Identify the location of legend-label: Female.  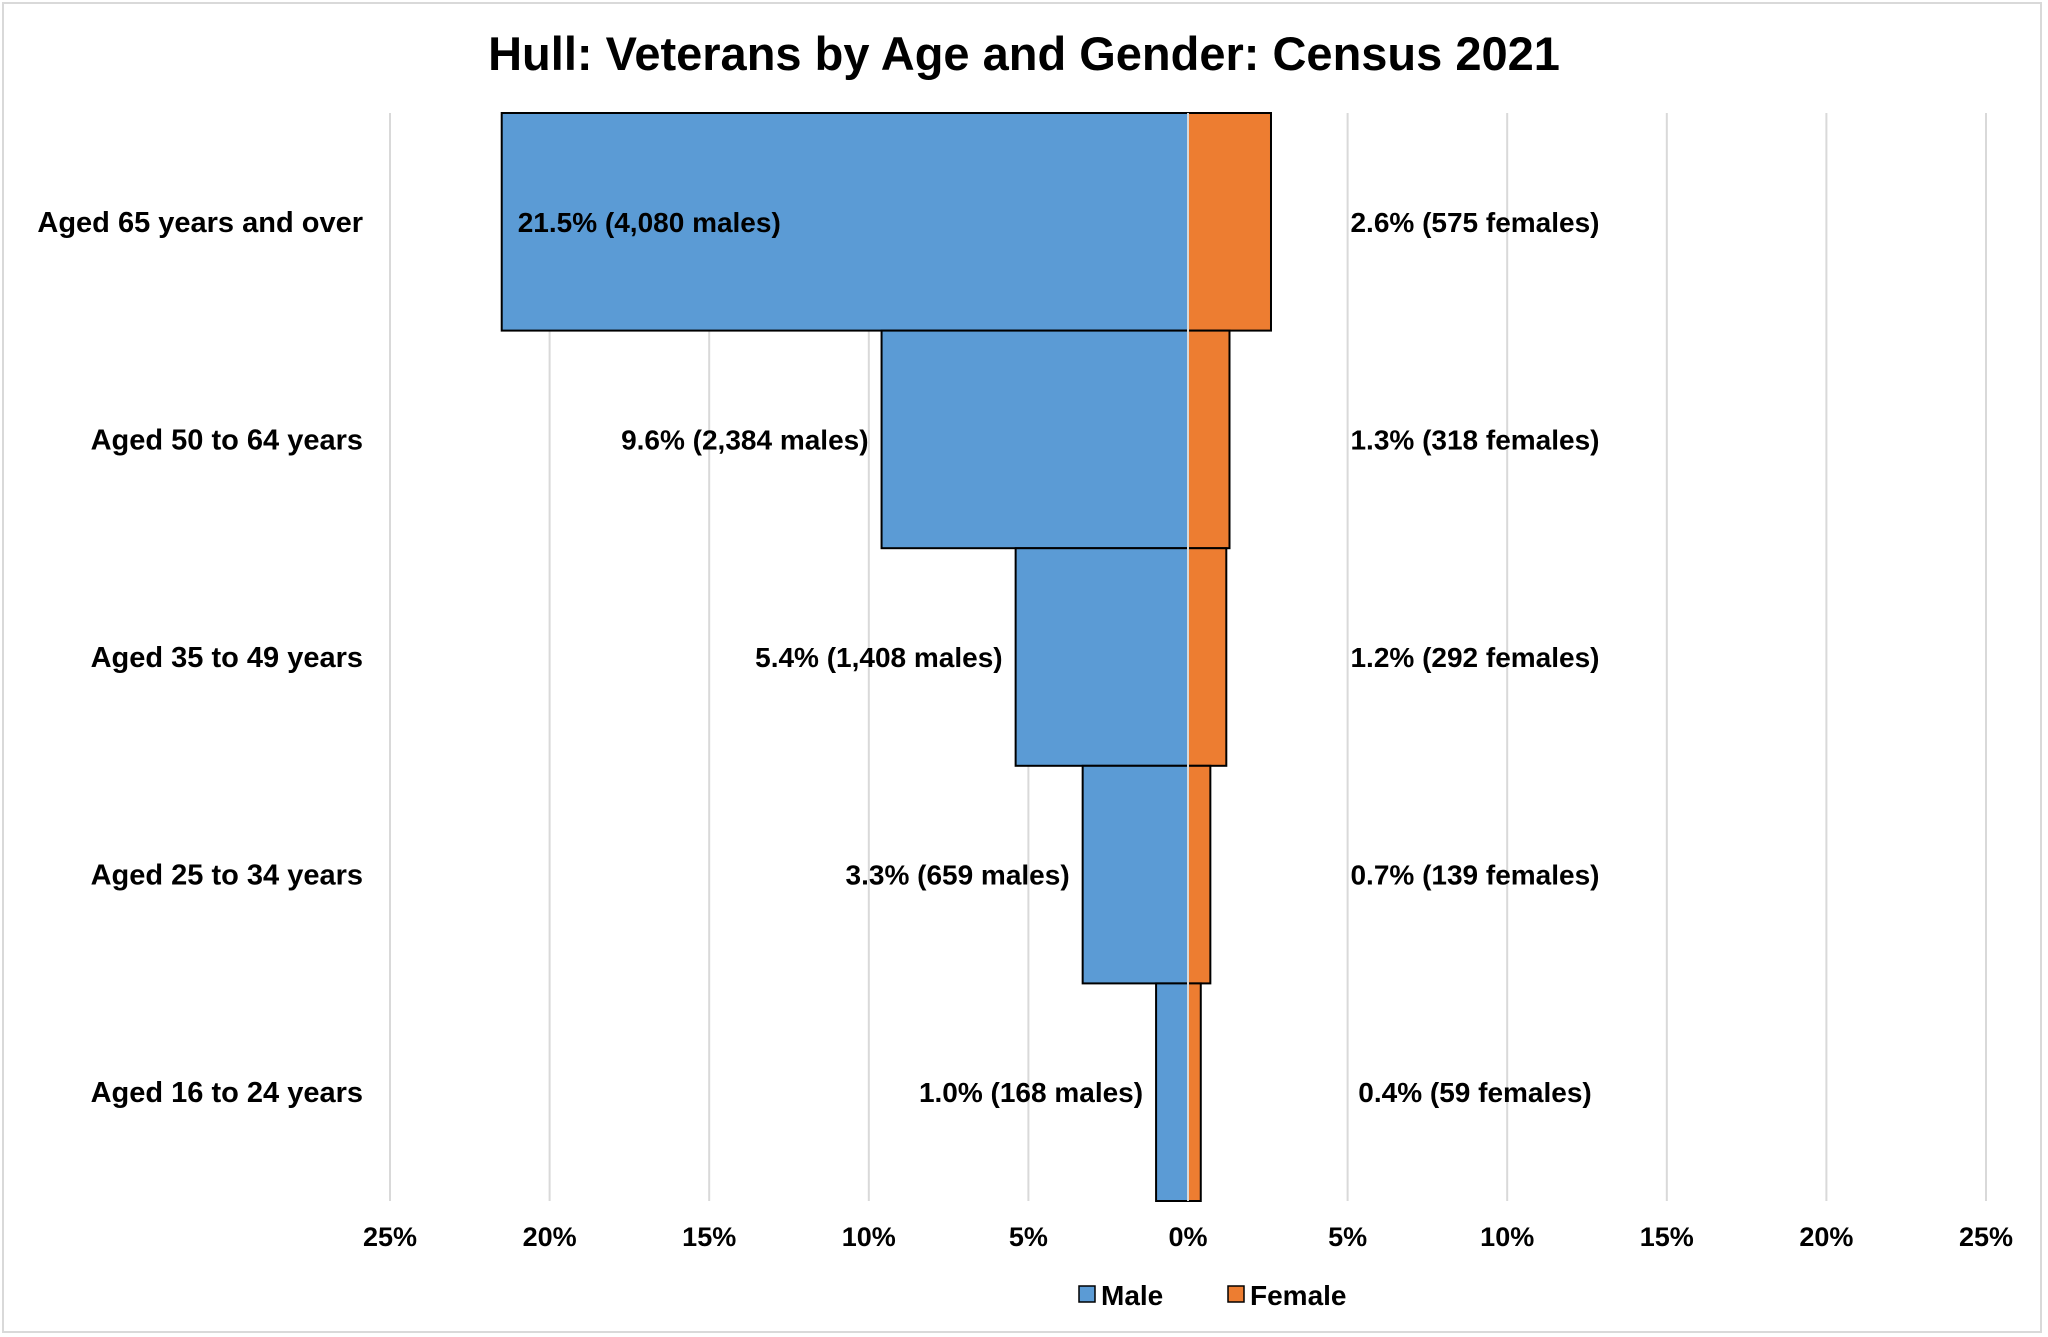
(1298, 1295).